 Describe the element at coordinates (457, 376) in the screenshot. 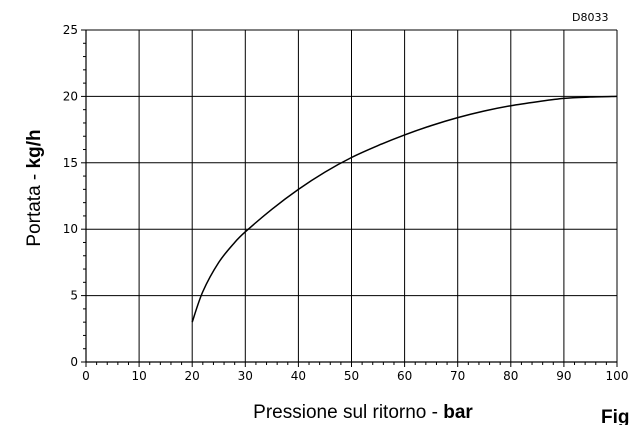

I see `x-tick-label: 70` at that location.